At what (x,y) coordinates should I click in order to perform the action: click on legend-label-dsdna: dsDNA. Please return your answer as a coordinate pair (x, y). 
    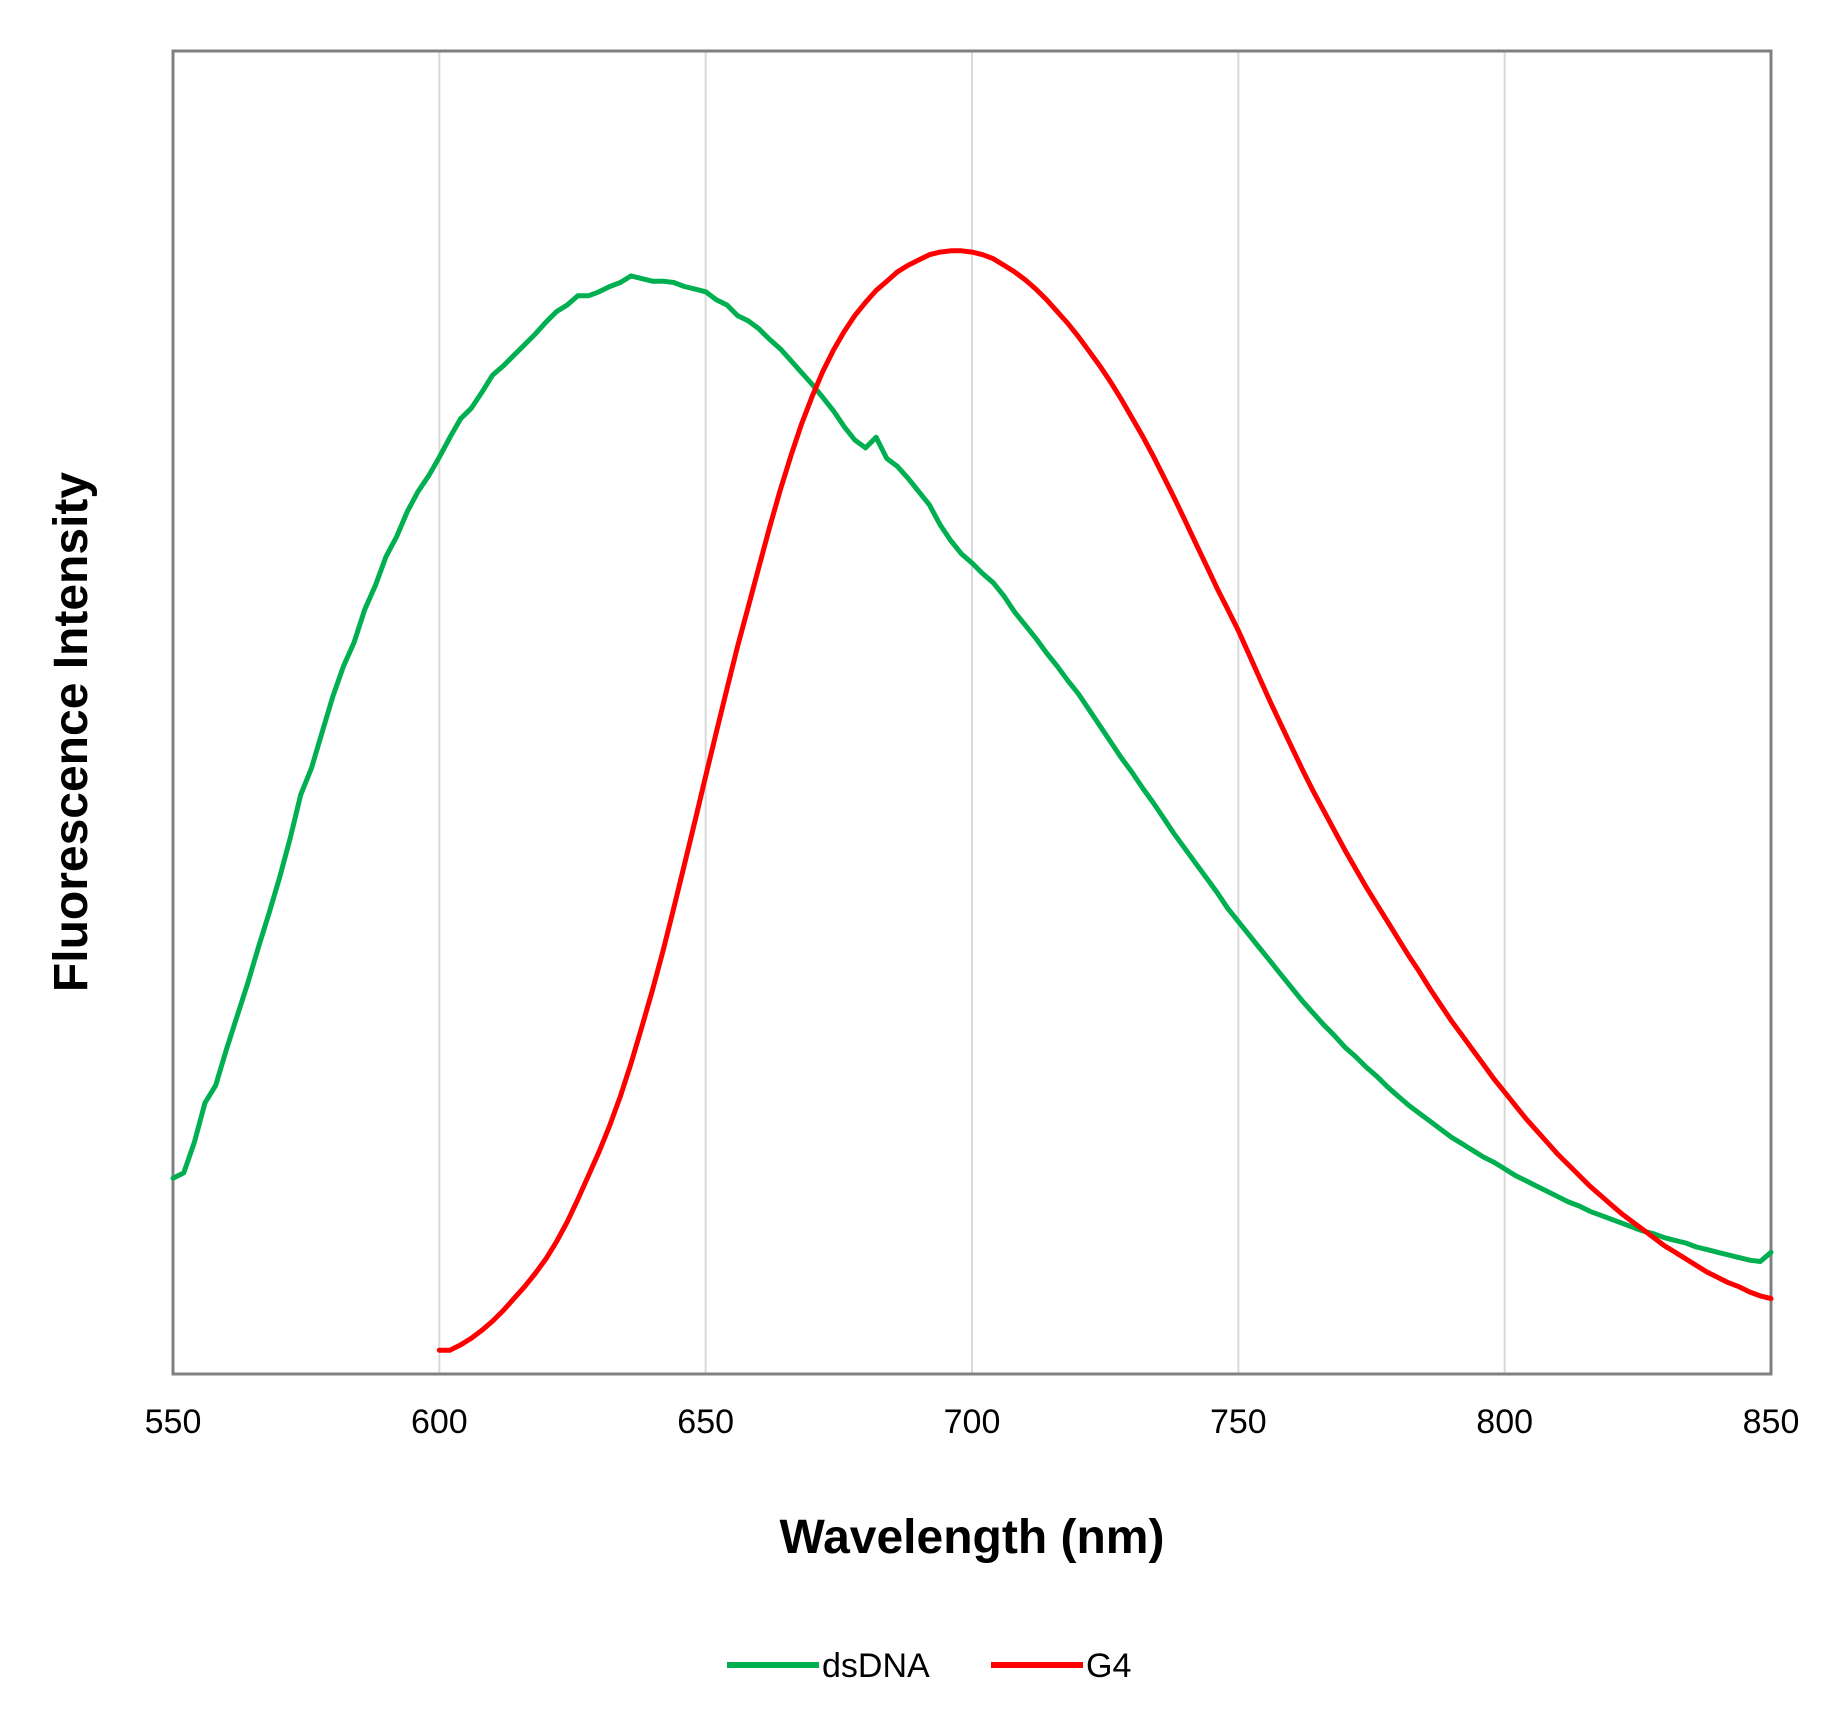
    Looking at the image, I should click on (876, 1666).